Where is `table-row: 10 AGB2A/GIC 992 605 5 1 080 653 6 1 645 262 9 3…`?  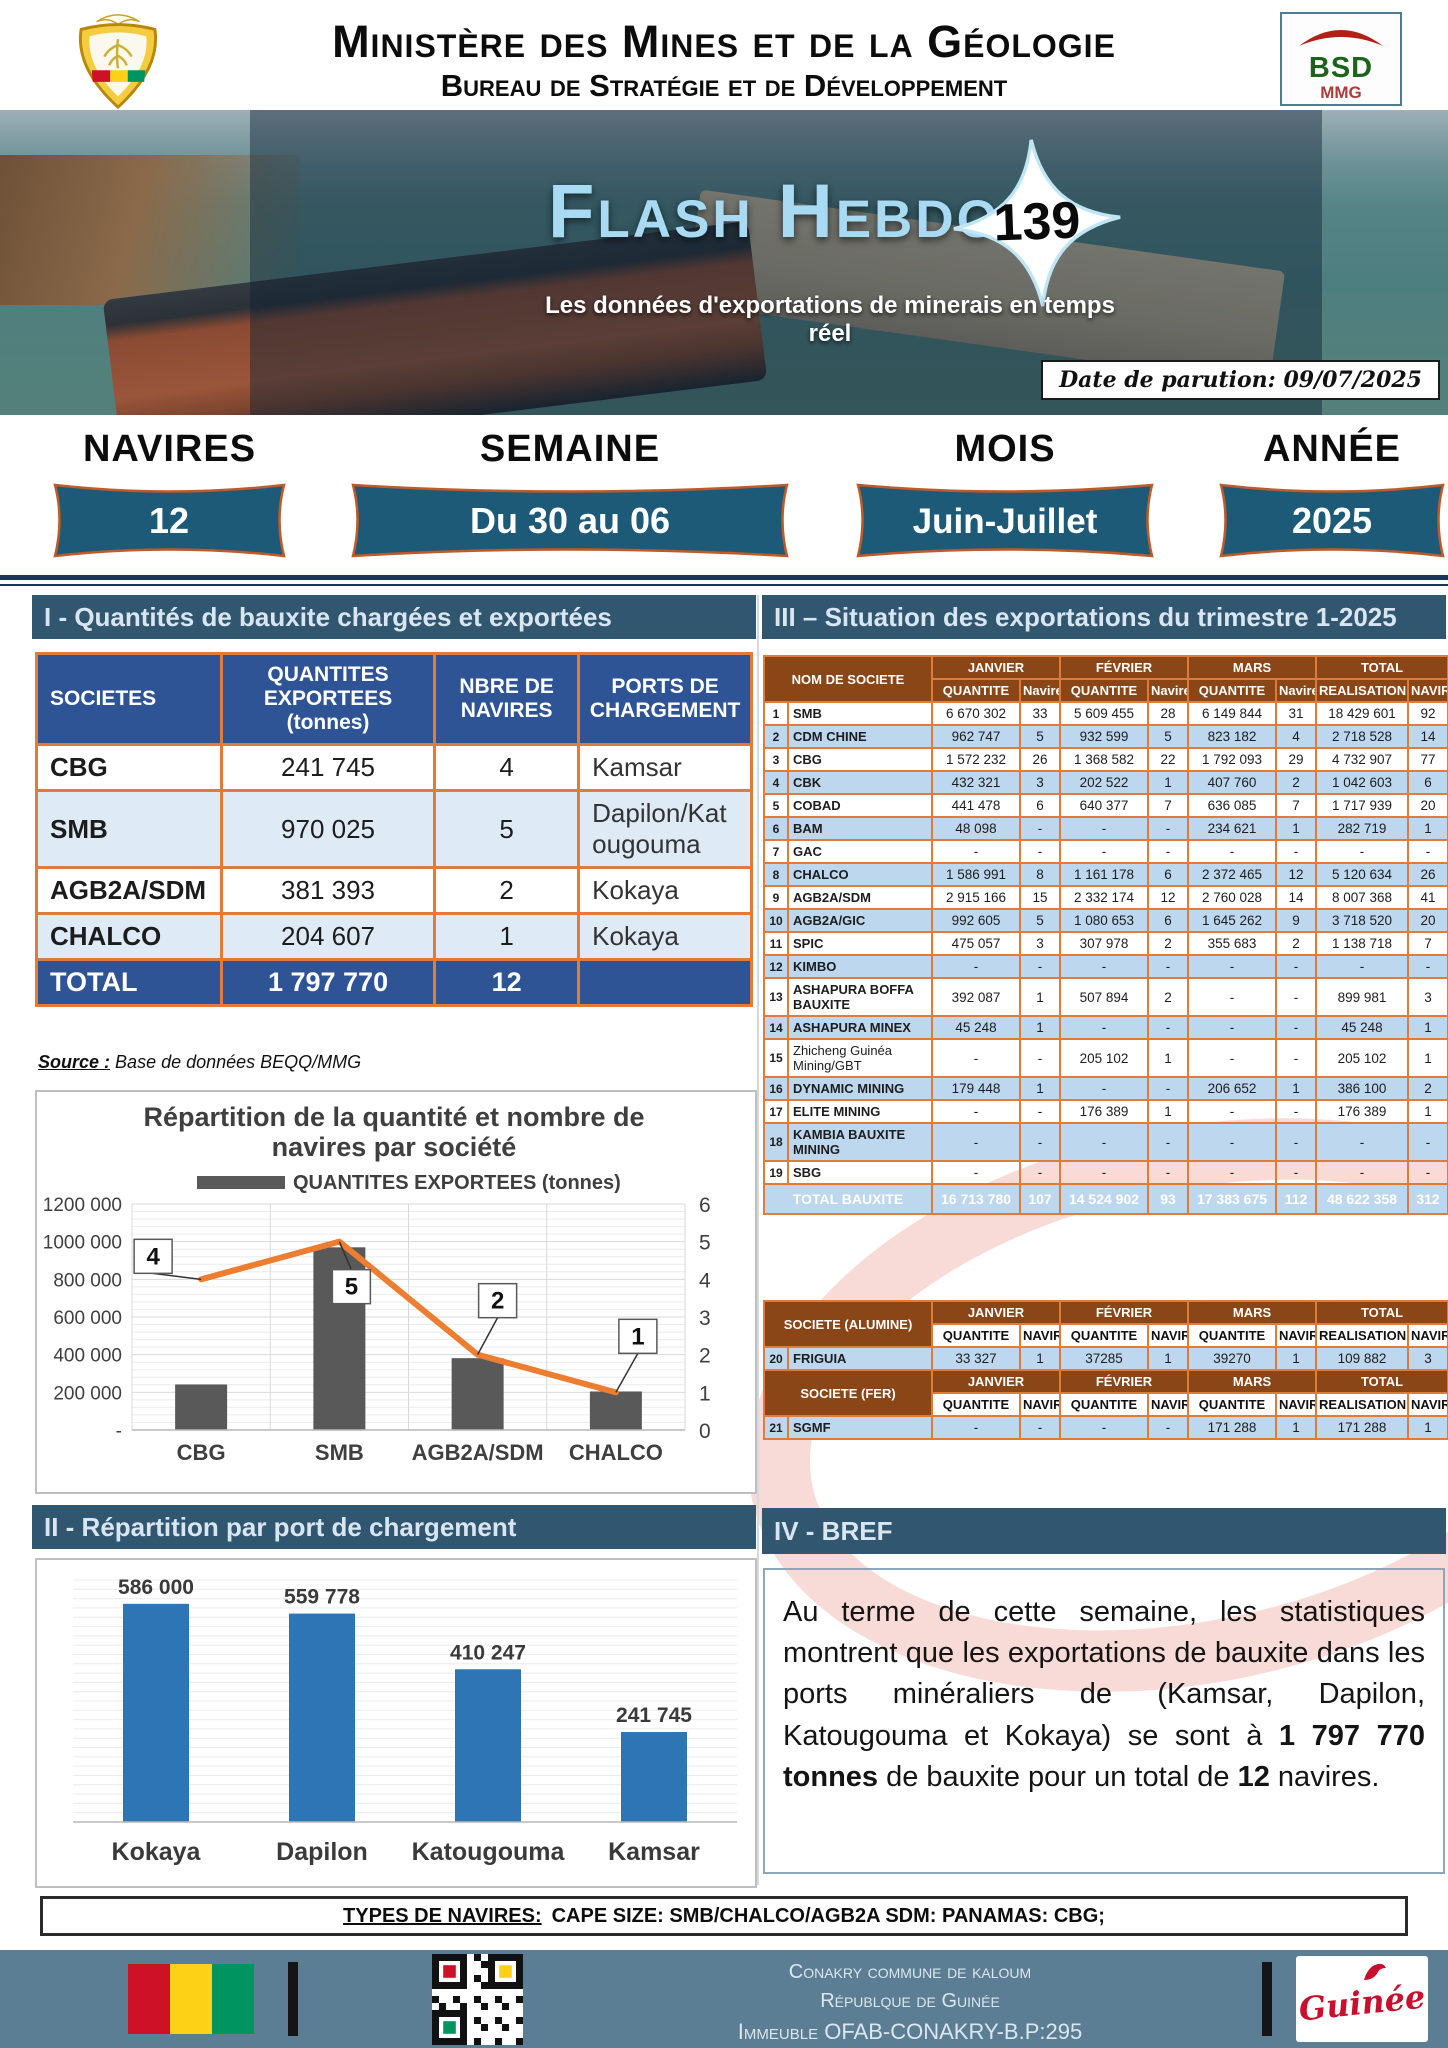 table-row: 10 AGB2A/GIC 992 605 5 1 080 653 6 1 645 262 9 3… is located at coordinates (1105, 920).